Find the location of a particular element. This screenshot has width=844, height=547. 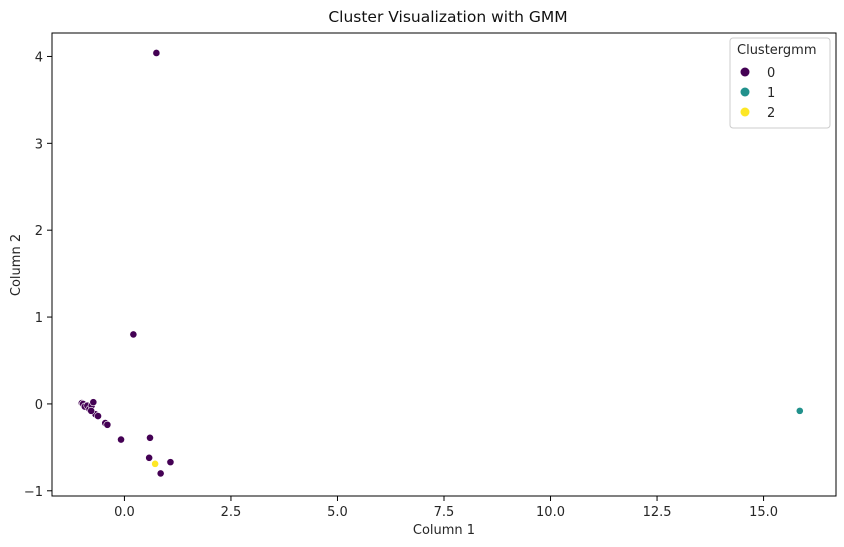

x-tick-label: 12.5 is located at coordinates (657, 512).